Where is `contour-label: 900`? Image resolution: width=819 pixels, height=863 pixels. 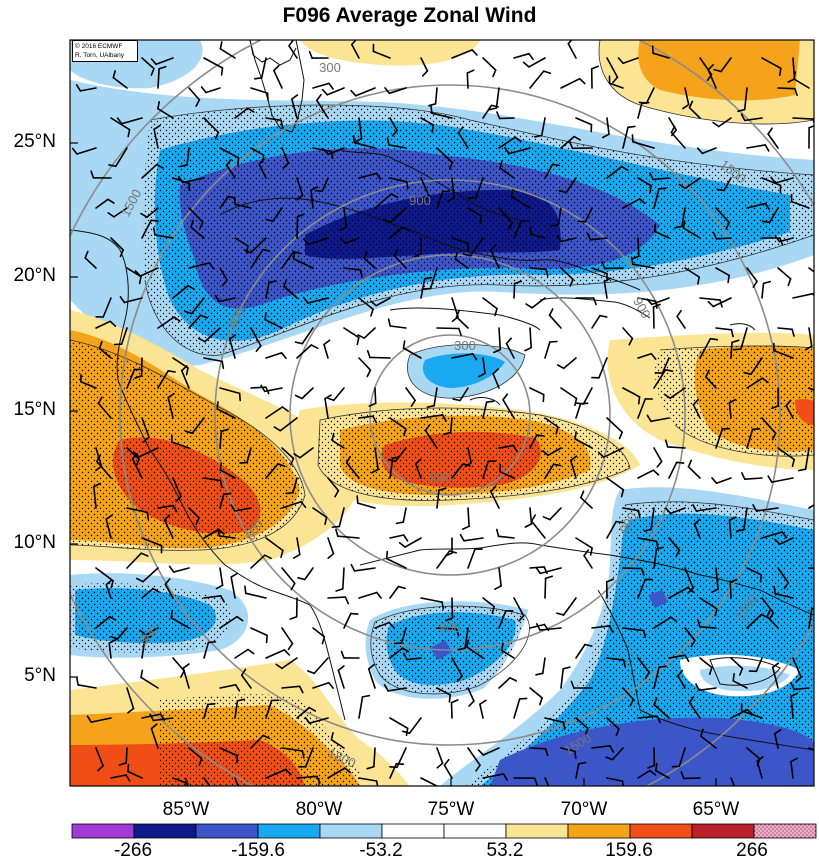
contour-label: 900 is located at coordinates (450, 627).